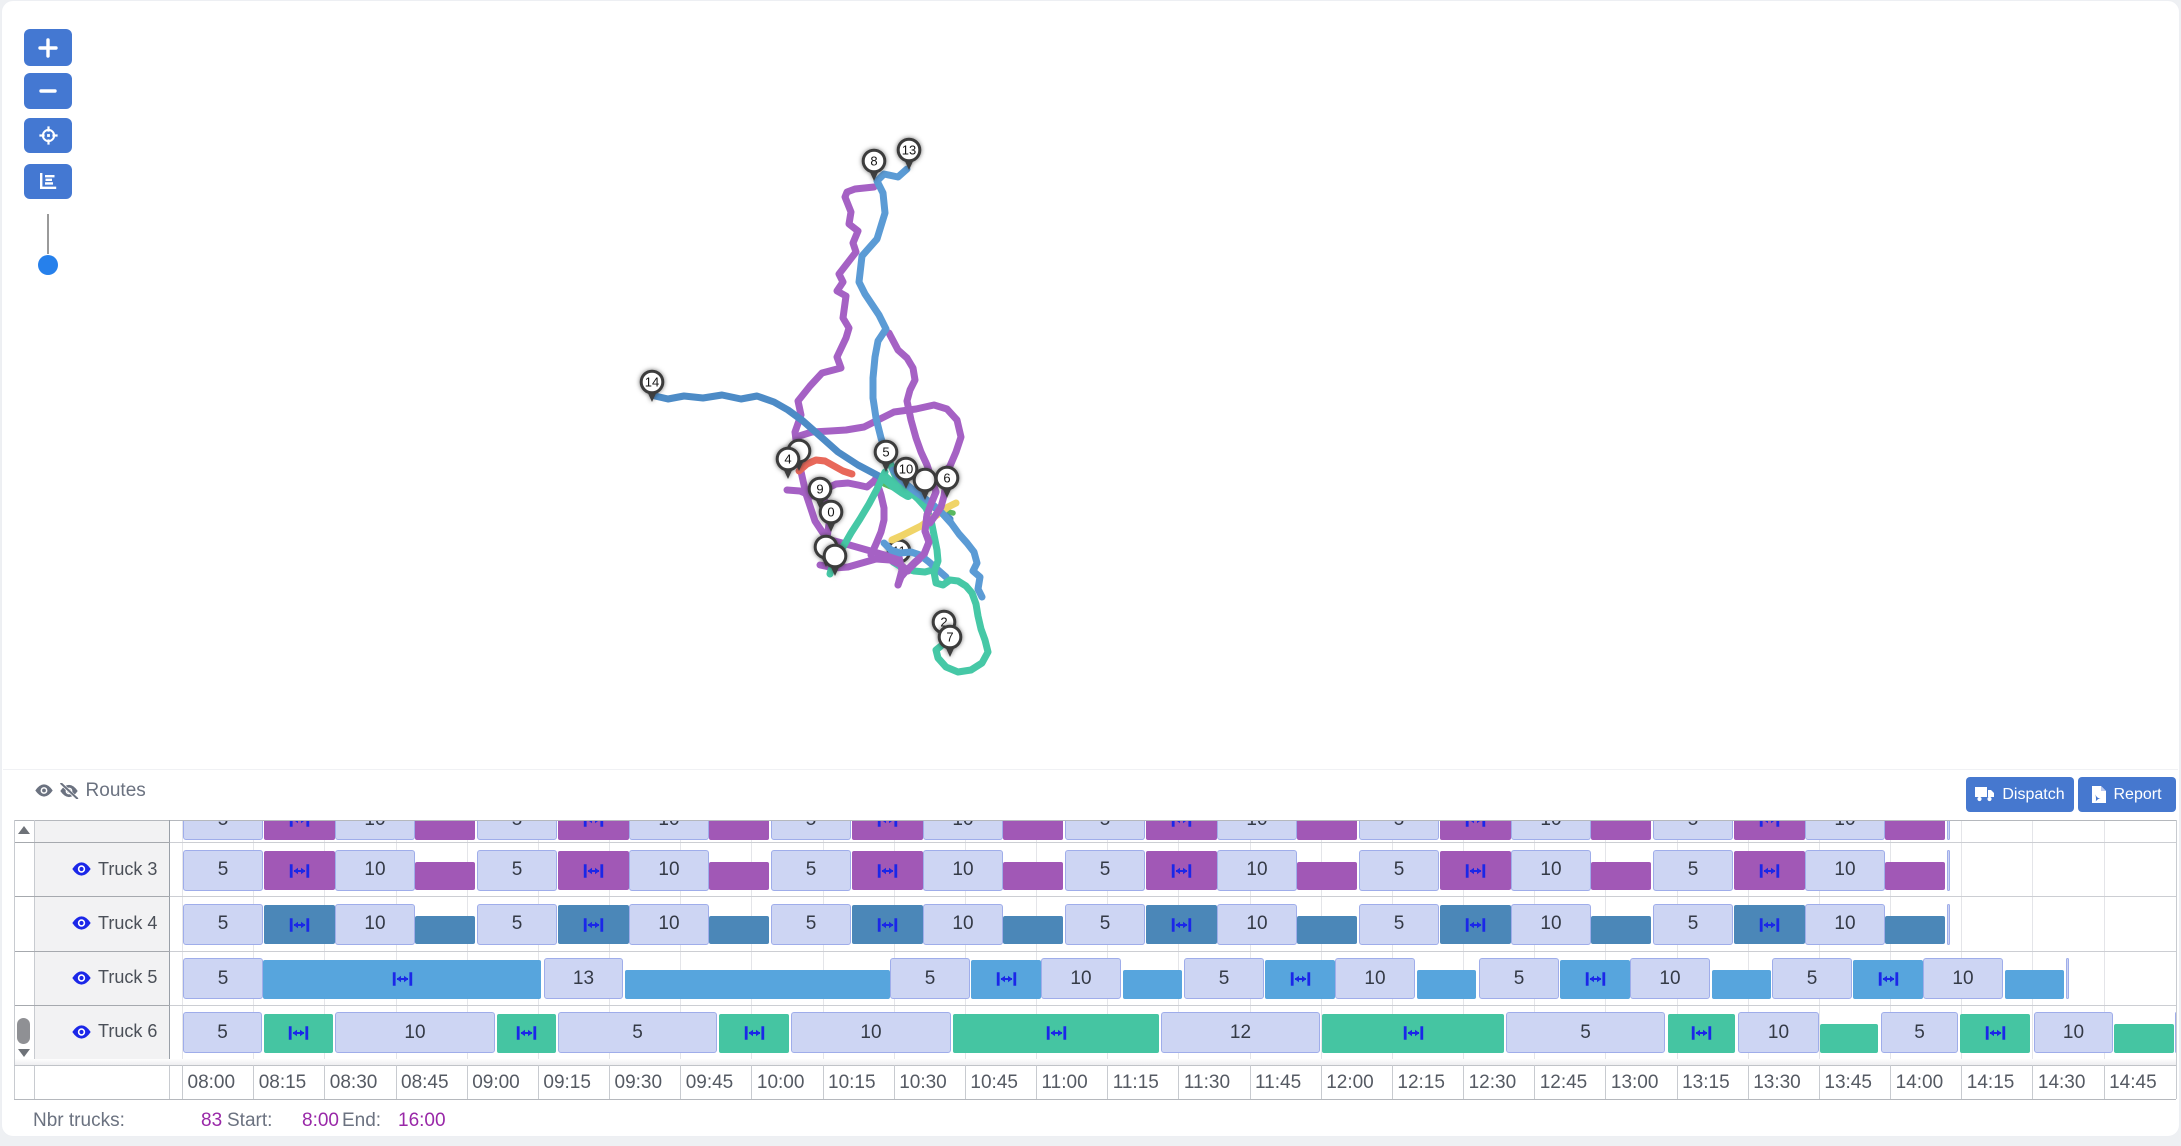  I want to click on svg-text: 5, so click(885, 452).